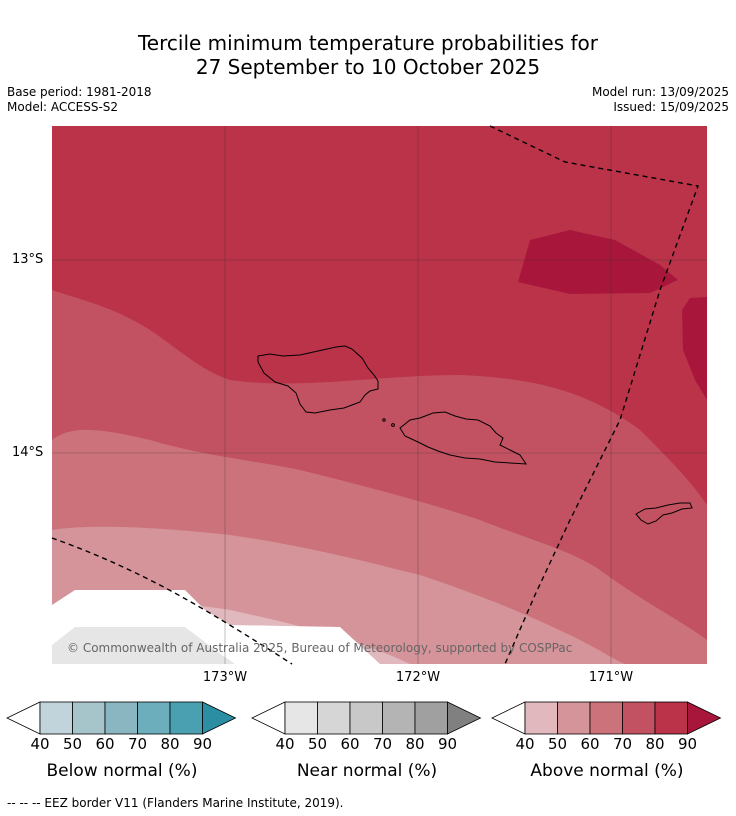 This screenshot has width=736, height=816. I want to click on model-run: Model run: 13/09/2025, so click(660, 92).